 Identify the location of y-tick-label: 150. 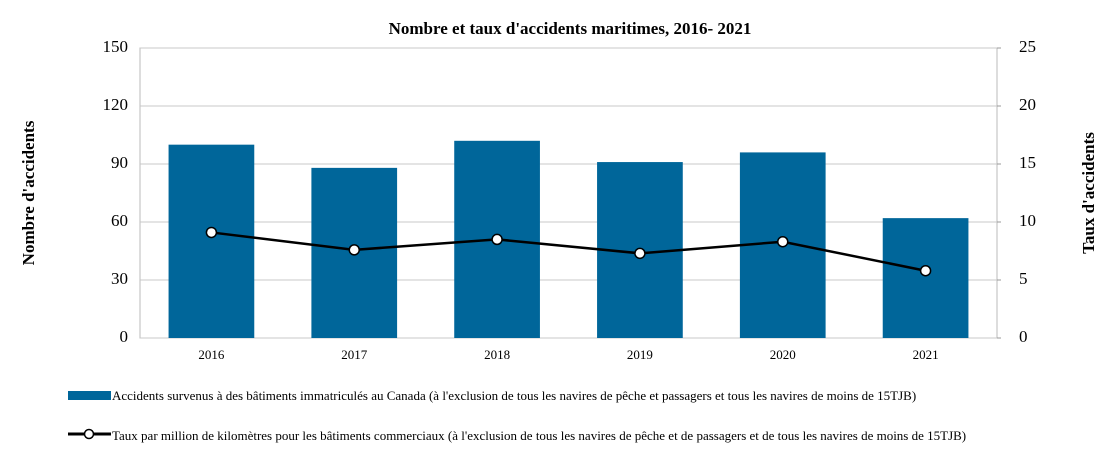
(116, 46).